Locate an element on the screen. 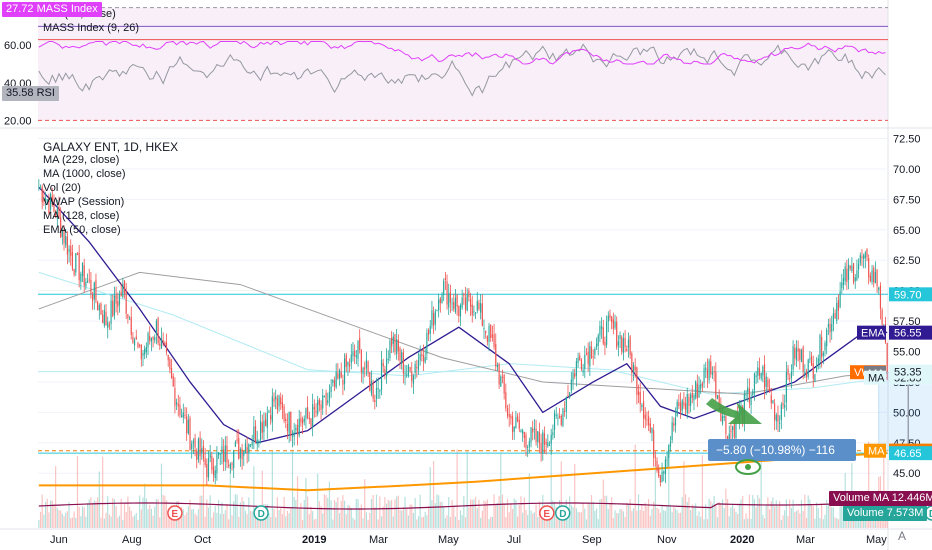 The width and height of the screenshot is (932, 550). green-arrow-drawing is located at coordinates (734, 411).